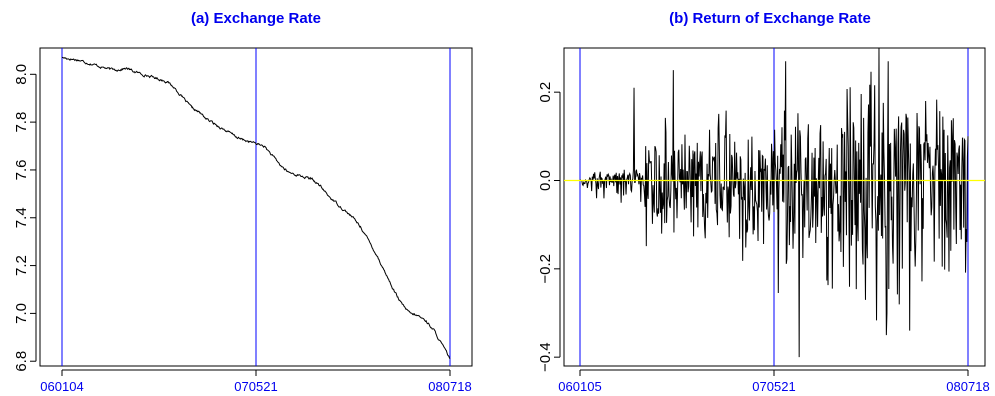  What do you see at coordinates (545, 269) in the screenshot?
I see `y-tick-label: −0.2` at bounding box center [545, 269].